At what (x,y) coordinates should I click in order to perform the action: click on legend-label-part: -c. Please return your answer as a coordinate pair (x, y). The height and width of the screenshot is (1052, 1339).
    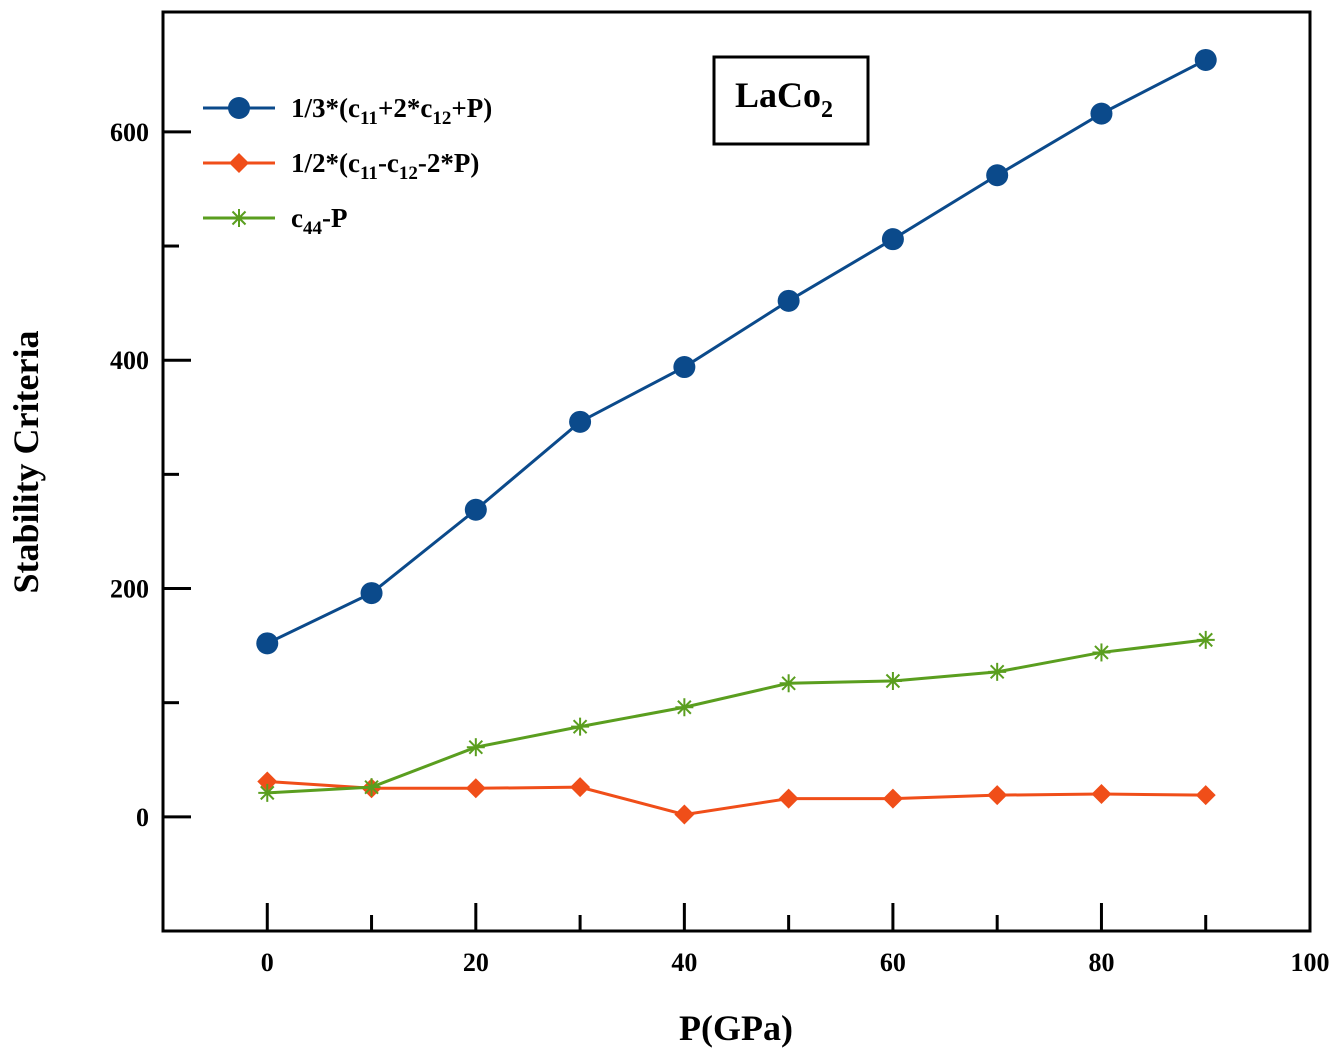
    Looking at the image, I should click on (388, 163).